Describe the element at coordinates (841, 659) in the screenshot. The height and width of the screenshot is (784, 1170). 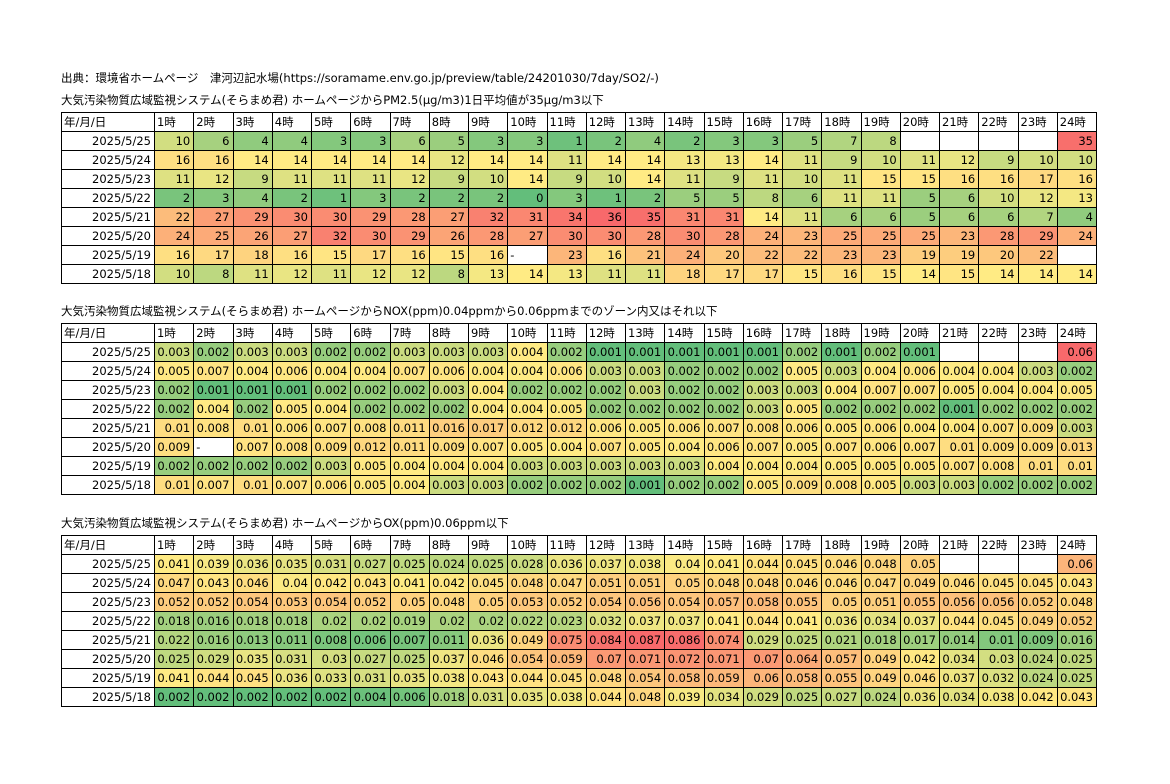
I see `value-cell: 0.057` at that location.